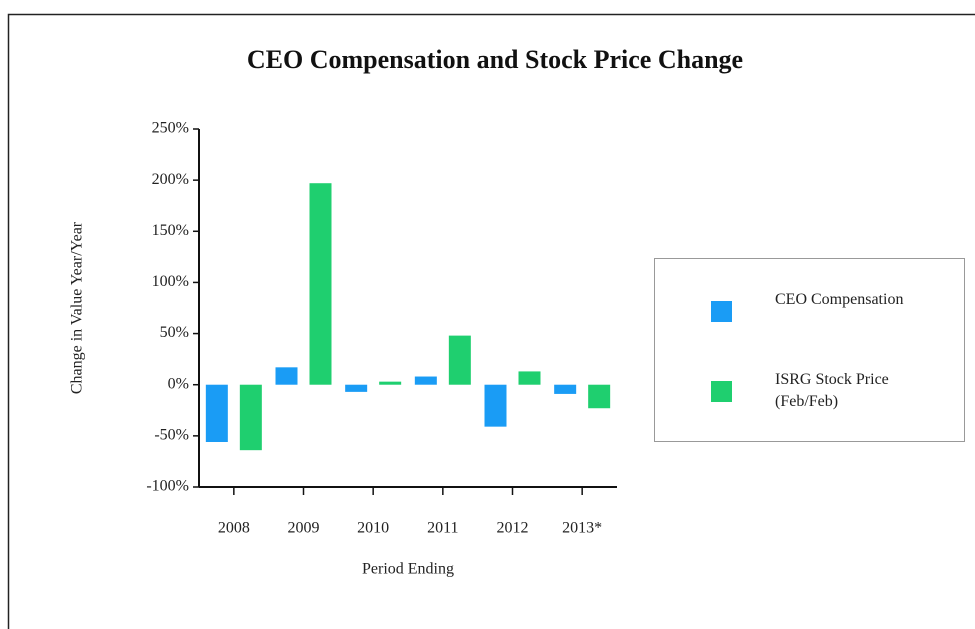 This screenshot has height=629, width=975. What do you see at coordinates (373, 528) in the screenshot?
I see `x-tick-label: 2010` at bounding box center [373, 528].